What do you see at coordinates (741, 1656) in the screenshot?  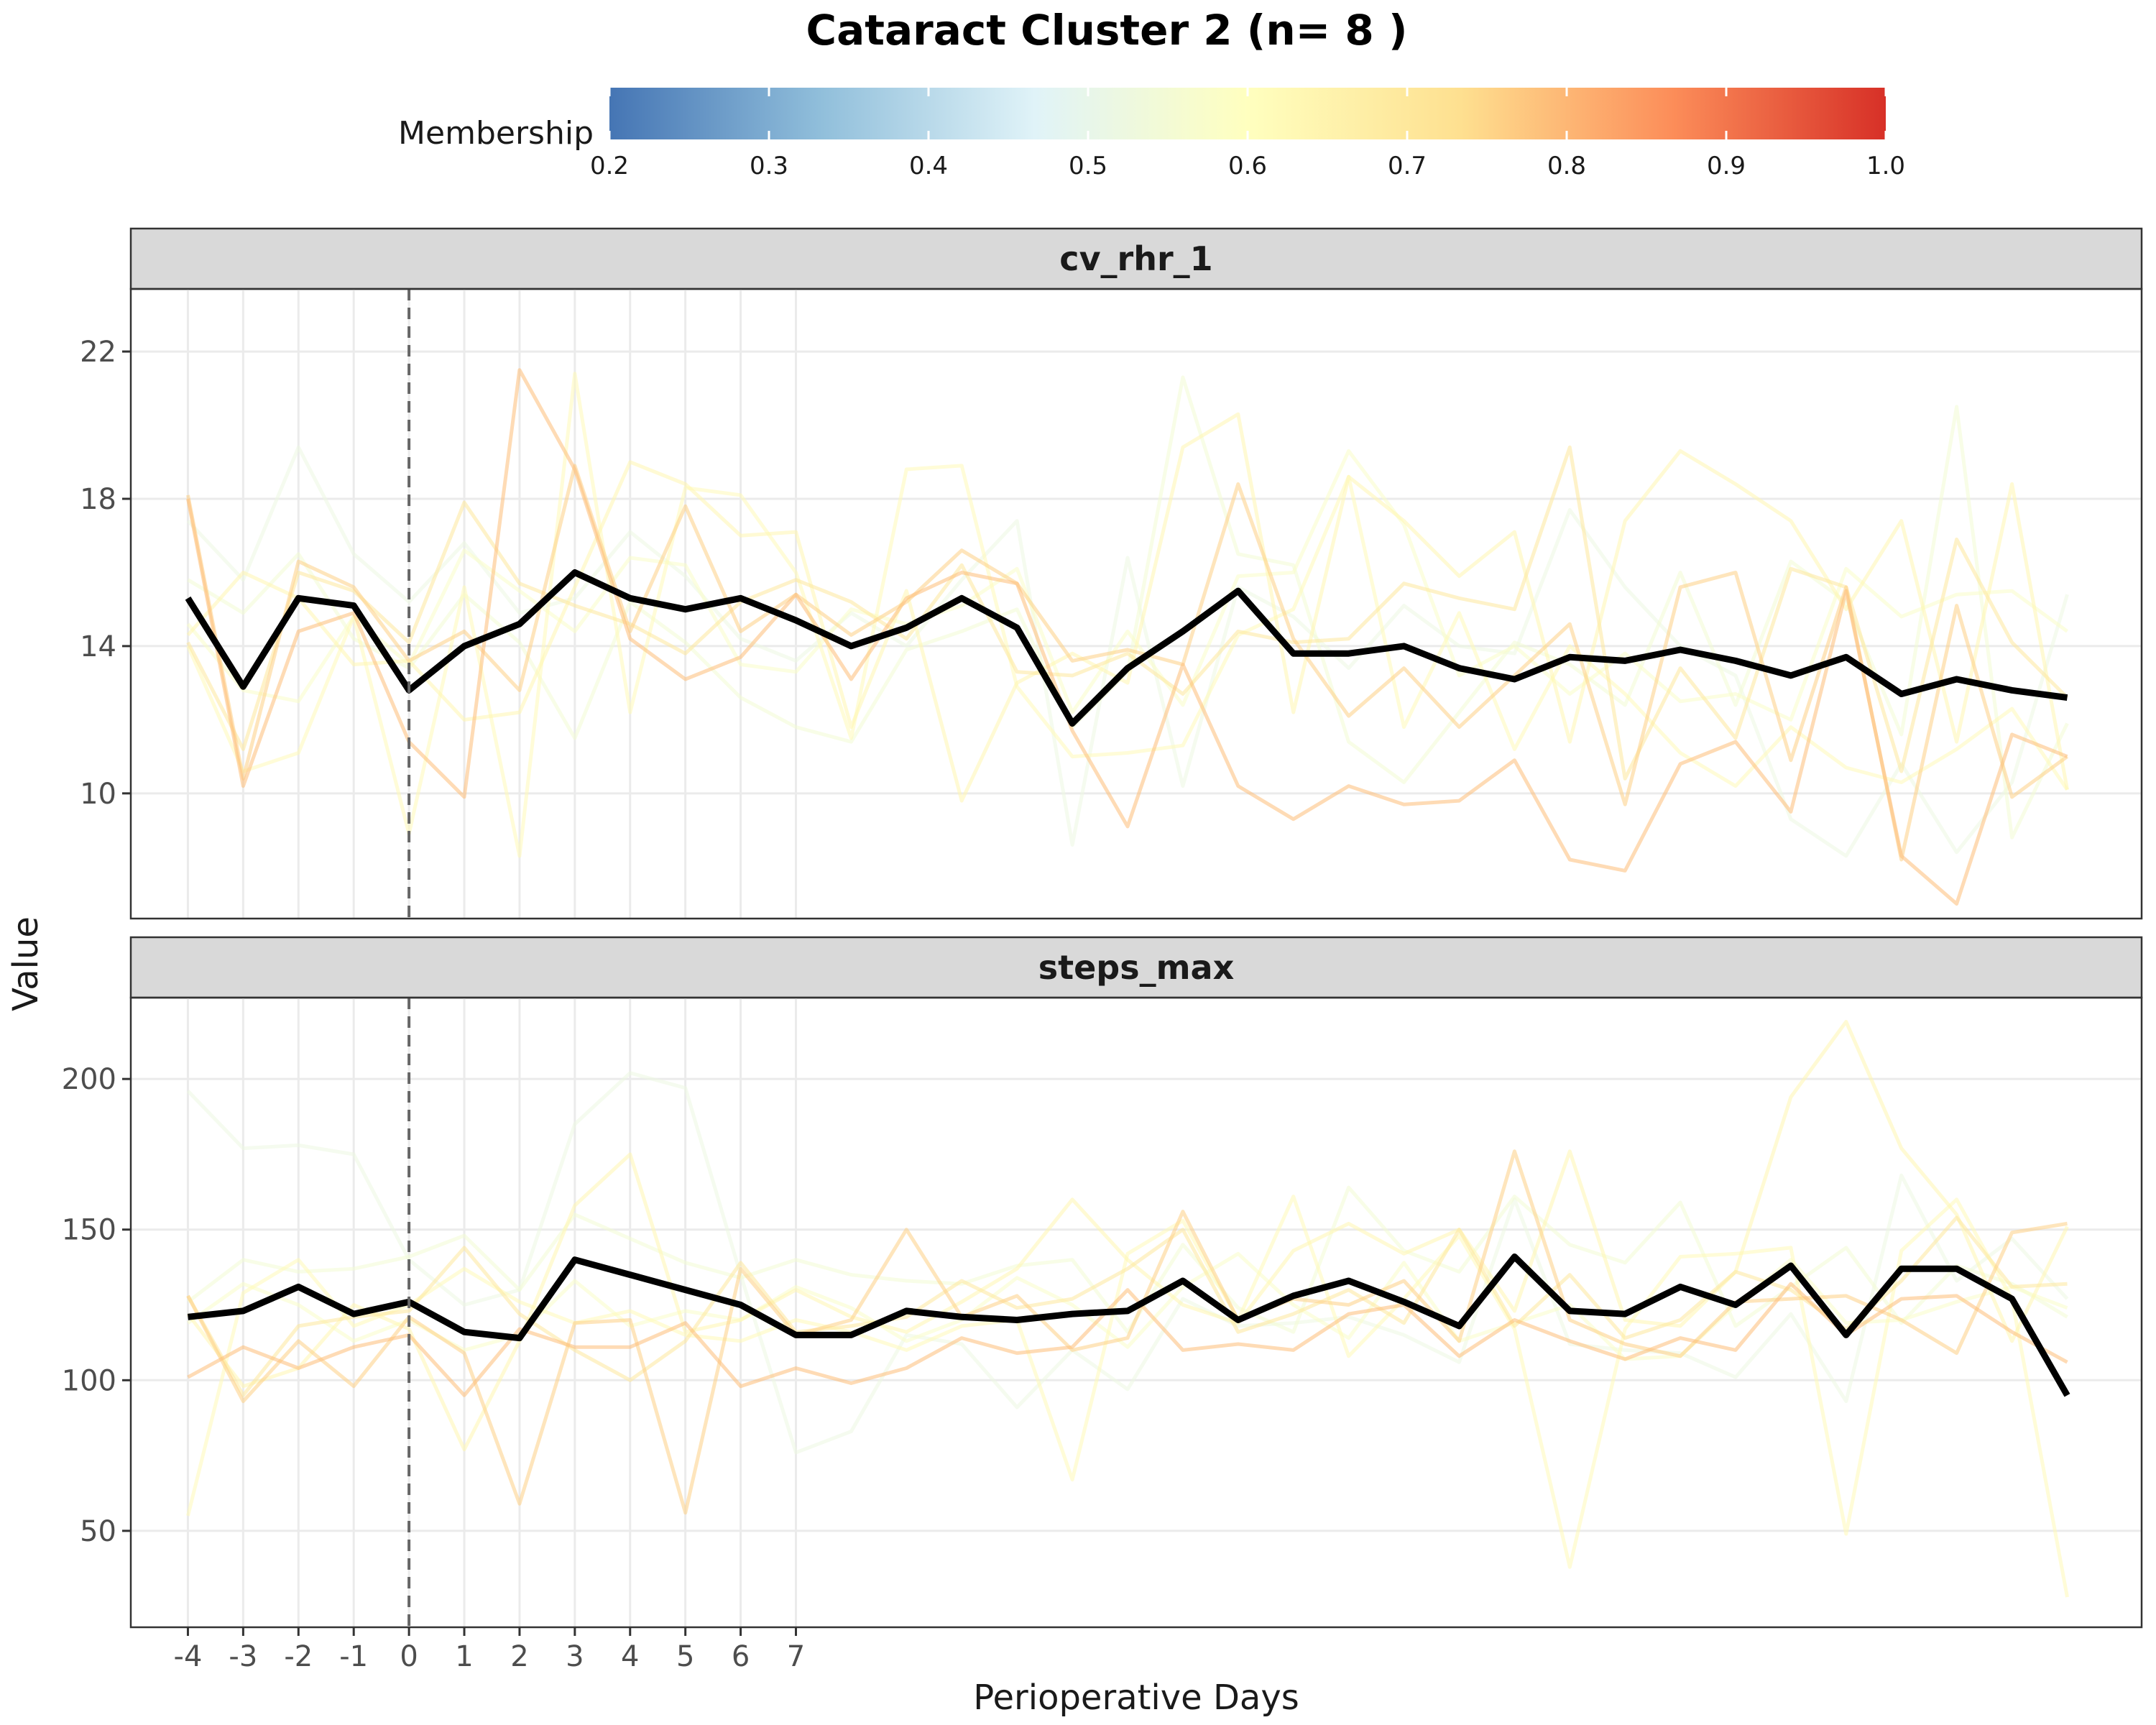 I see `x-tick-label: 6` at bounding box center [741, 1656].